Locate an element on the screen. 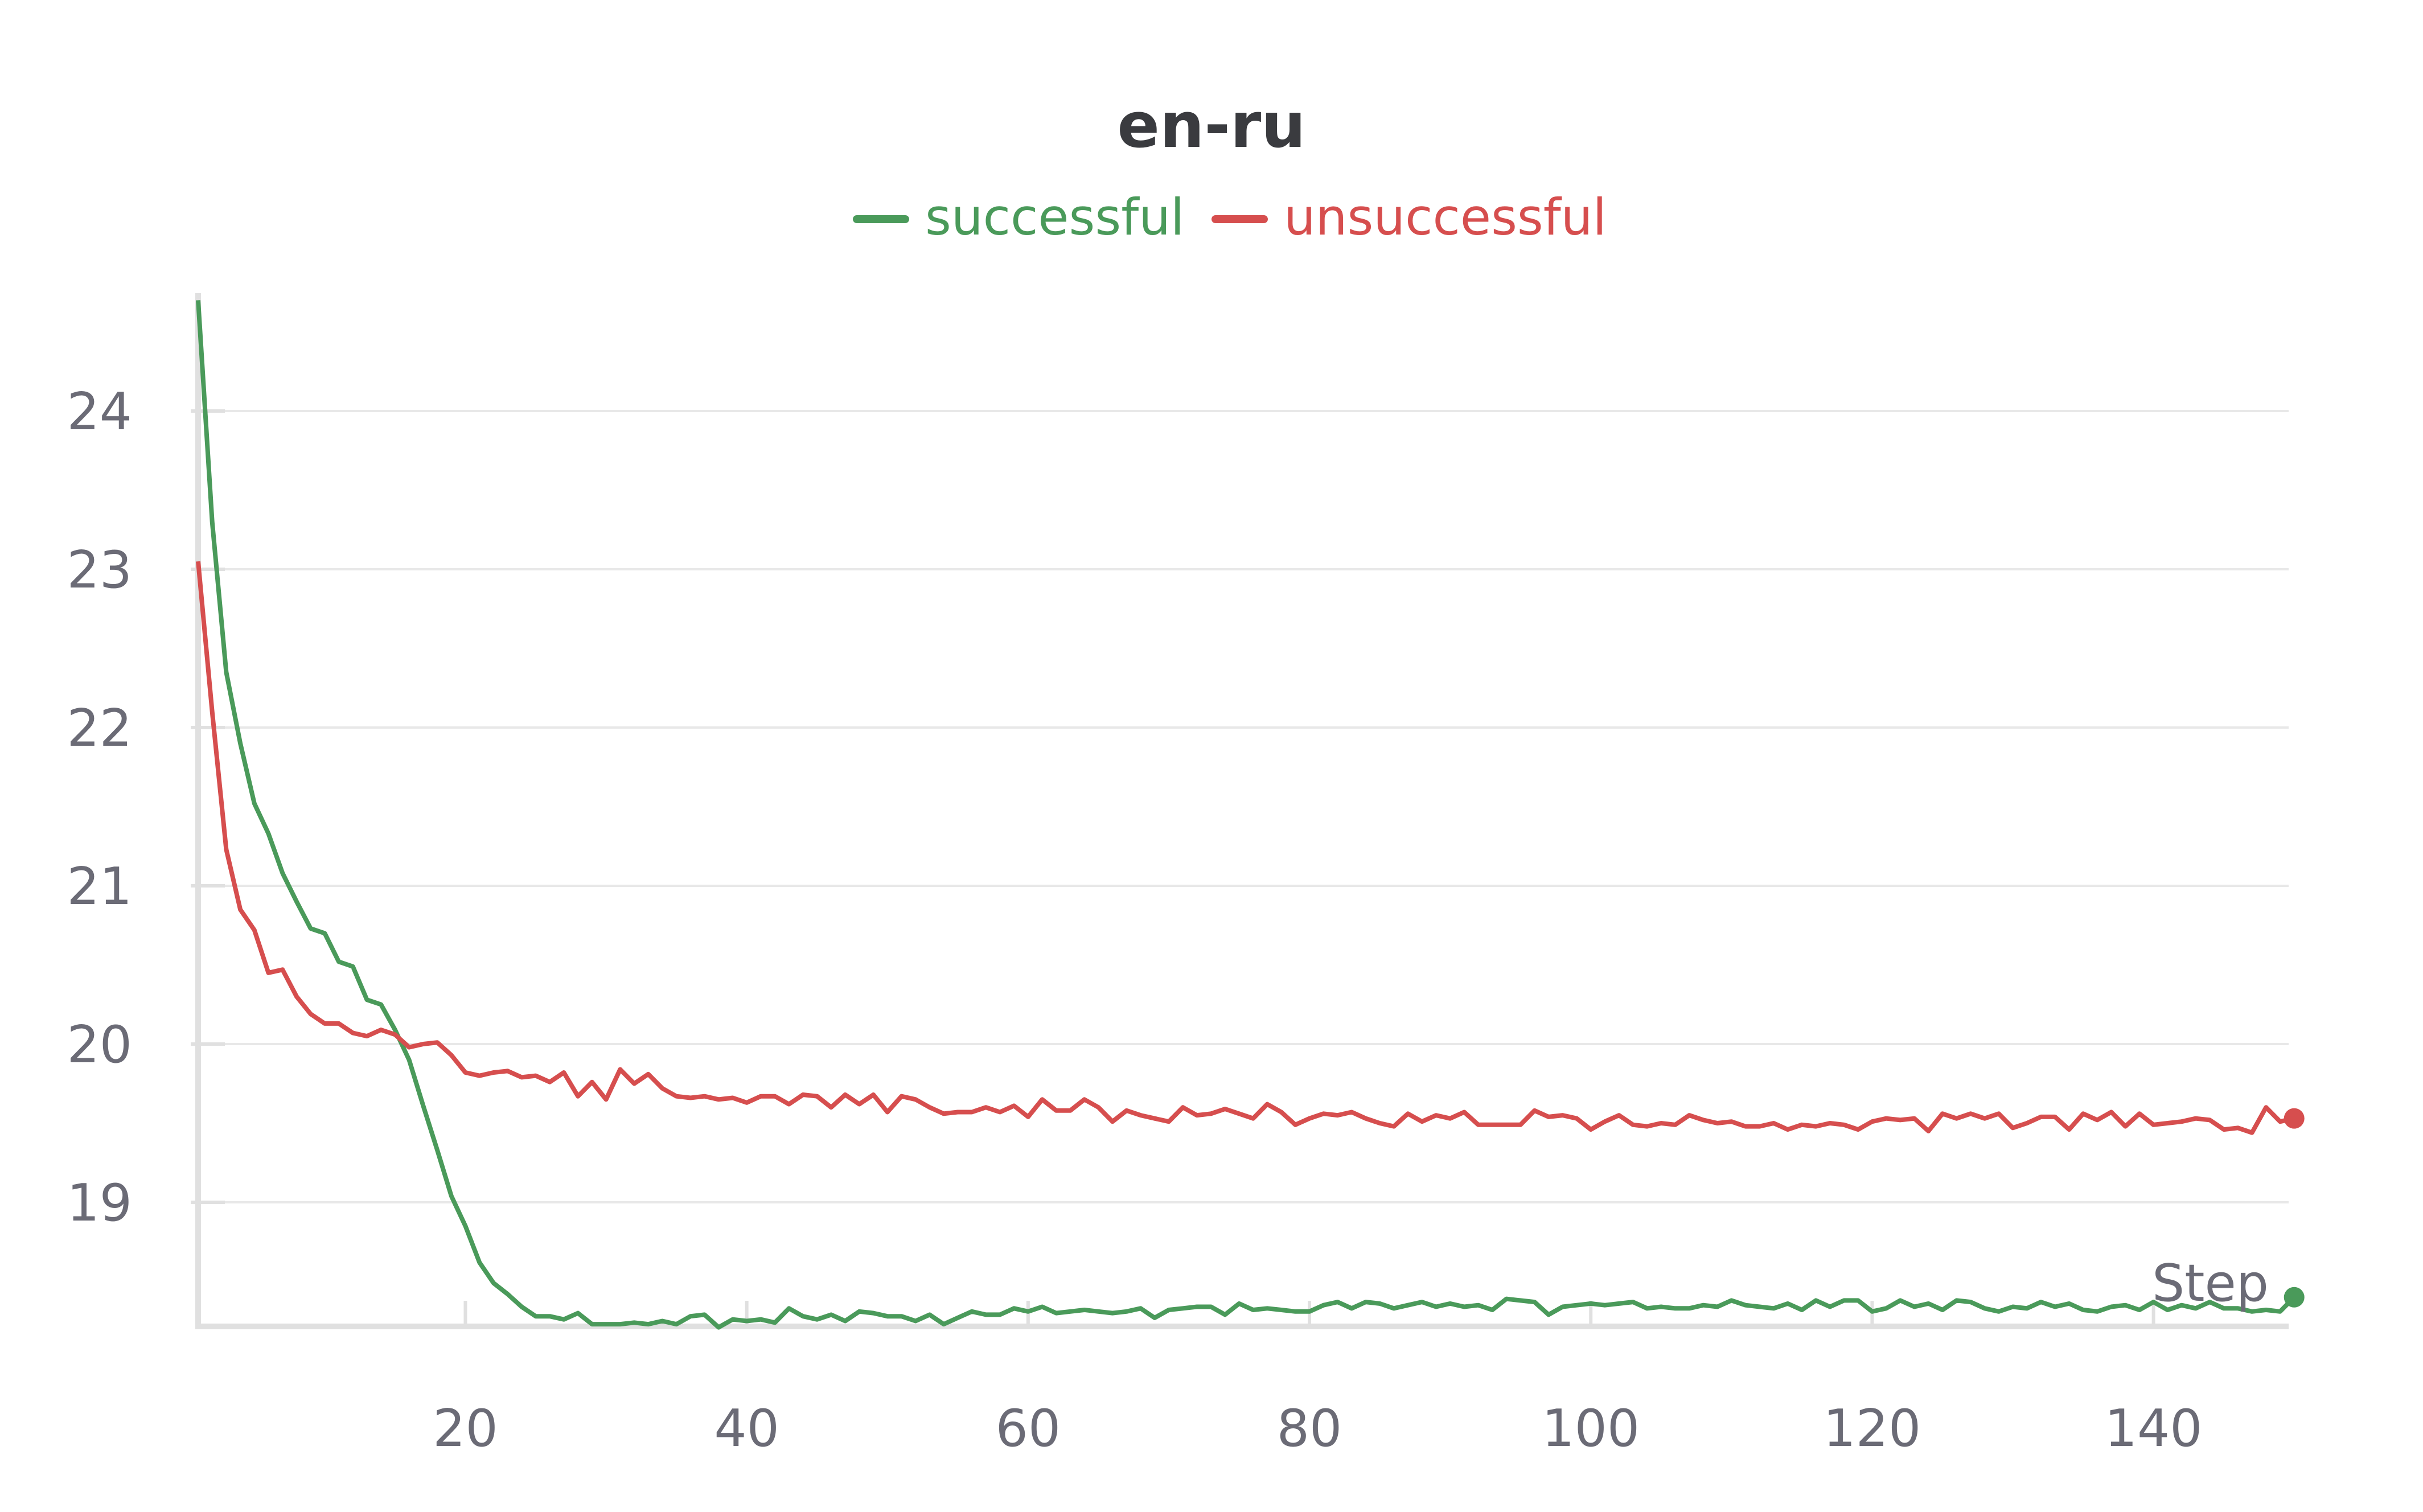  legend-label-successful: successful is located at coordinates (1054, 217).